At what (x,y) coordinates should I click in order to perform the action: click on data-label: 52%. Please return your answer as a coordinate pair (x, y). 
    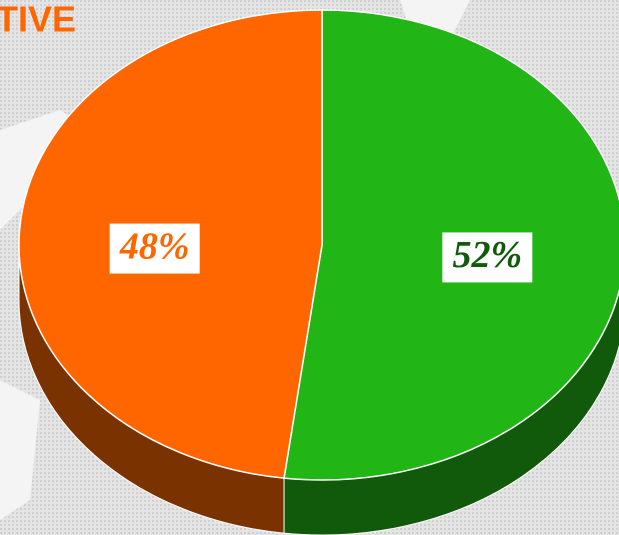
    Looking at the image, I should click on (487, 255).